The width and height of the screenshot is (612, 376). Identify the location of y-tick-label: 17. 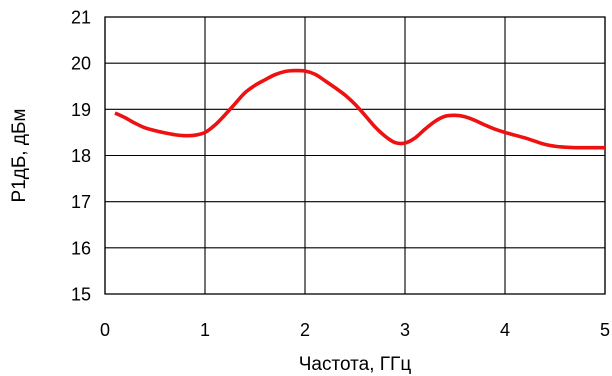
(81, 202).